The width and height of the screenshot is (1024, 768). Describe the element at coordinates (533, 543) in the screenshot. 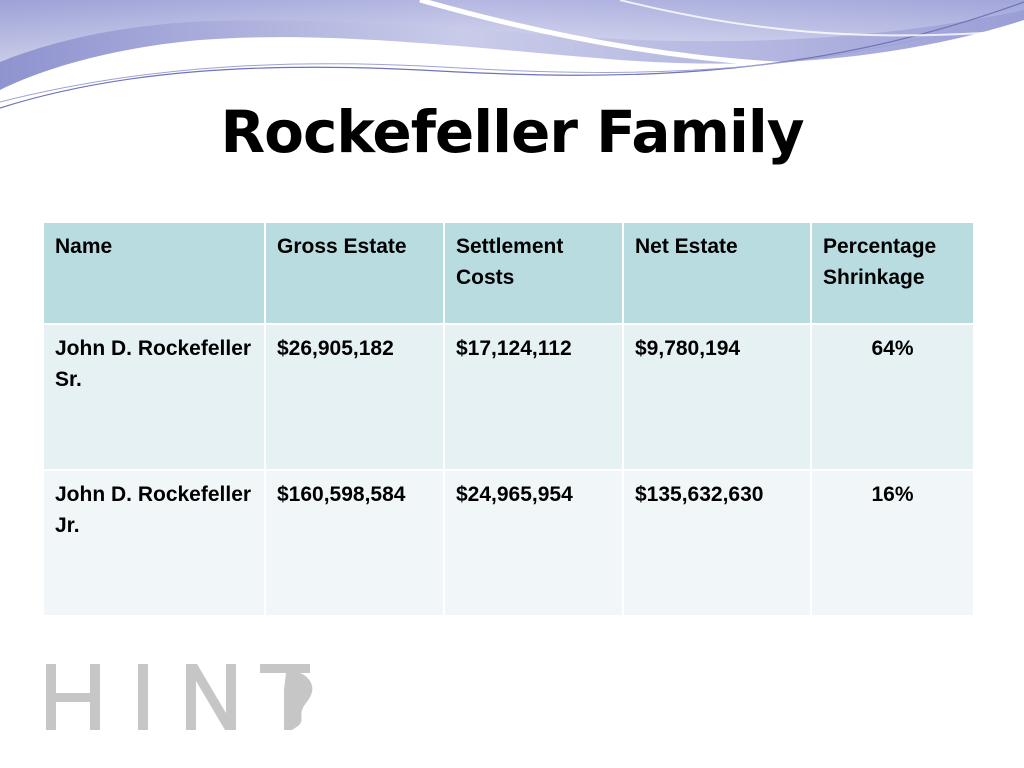

I see `cell-settlement-costs: $24,965,954` at that location.